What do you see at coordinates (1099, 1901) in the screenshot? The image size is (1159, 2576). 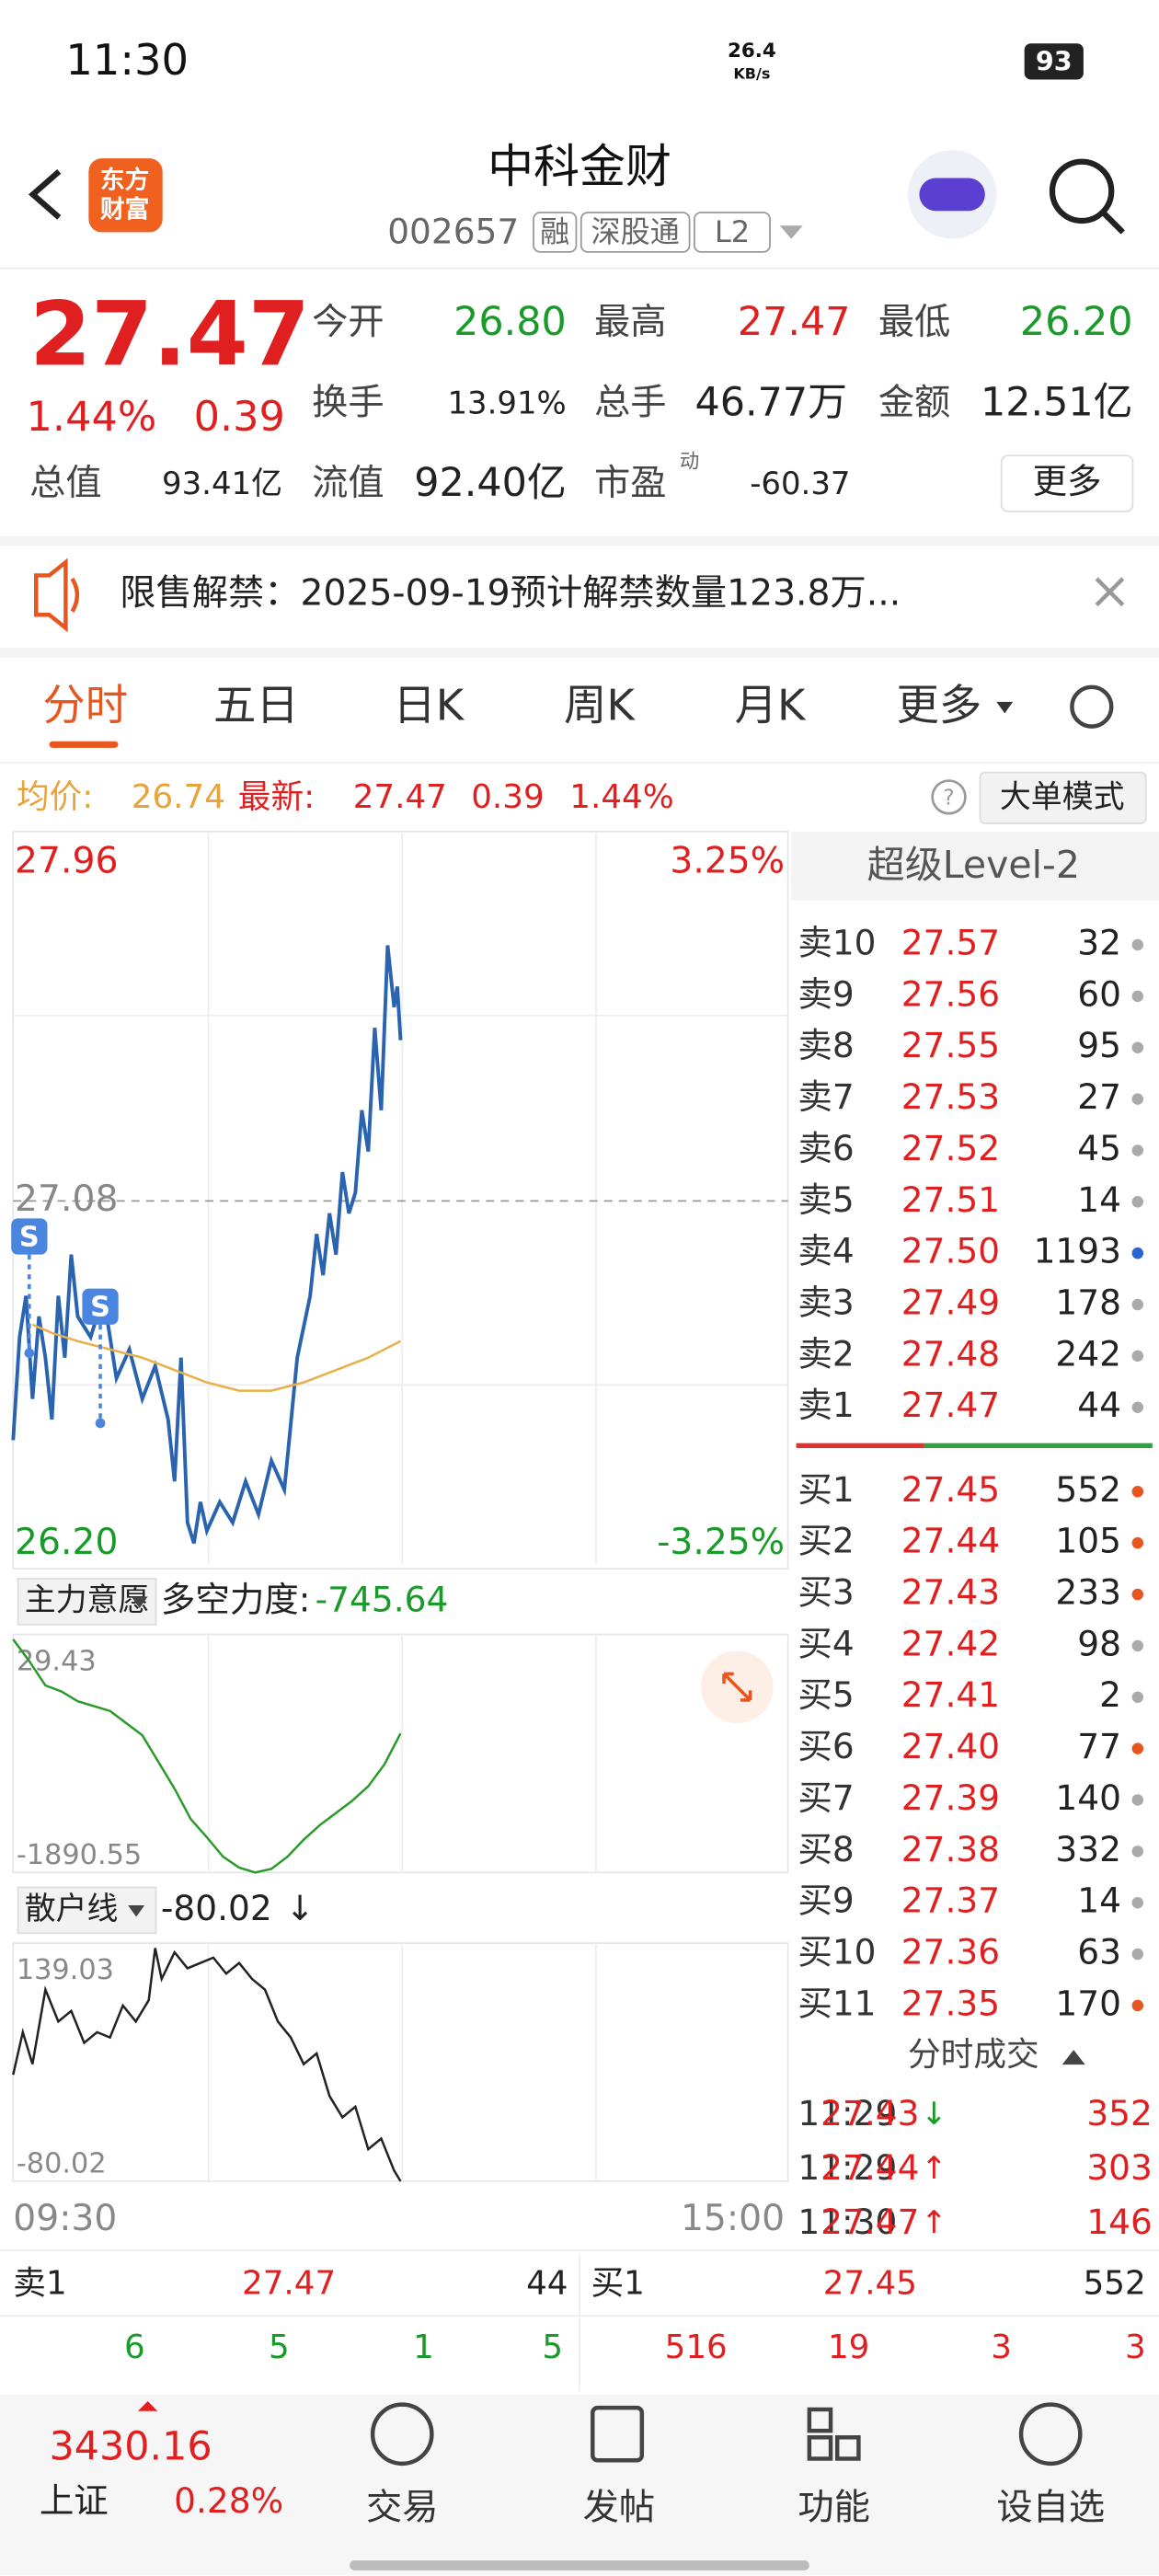 I see `book-volume: 14` at bounding box center [1099, 1901].